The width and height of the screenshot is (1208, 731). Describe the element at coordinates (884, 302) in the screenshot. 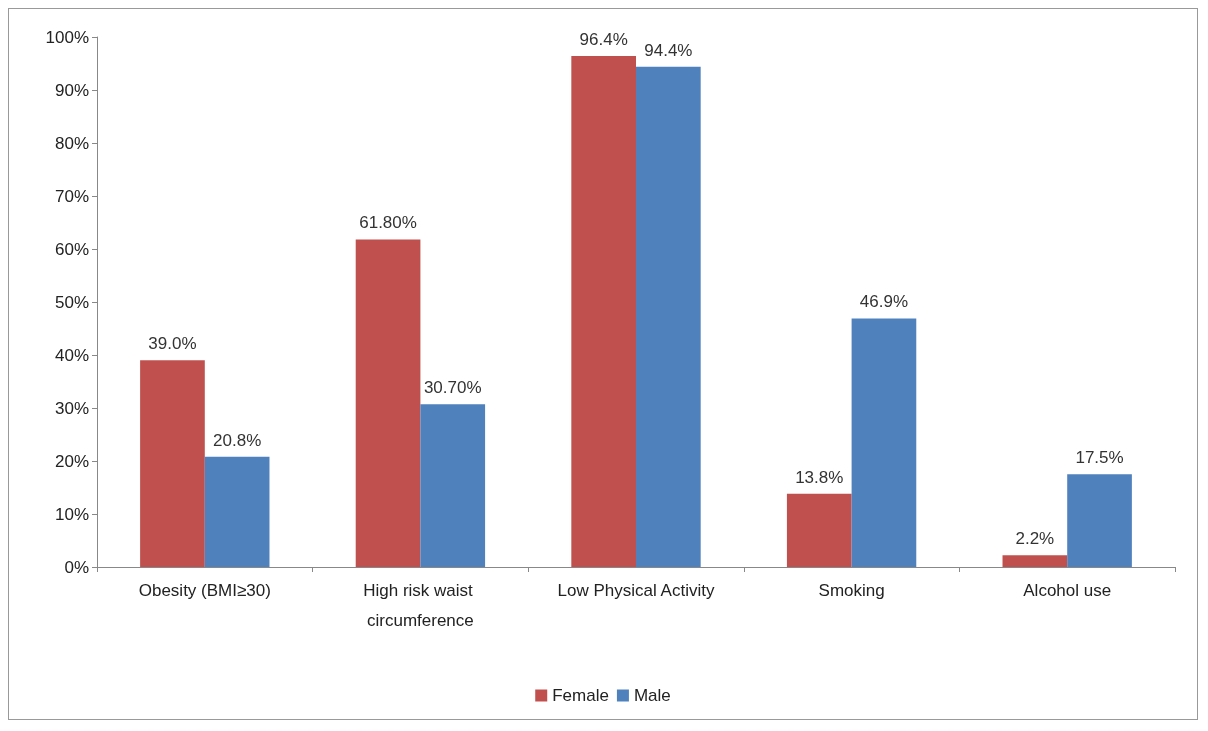

I see `data-label: 46.9%` at that location.